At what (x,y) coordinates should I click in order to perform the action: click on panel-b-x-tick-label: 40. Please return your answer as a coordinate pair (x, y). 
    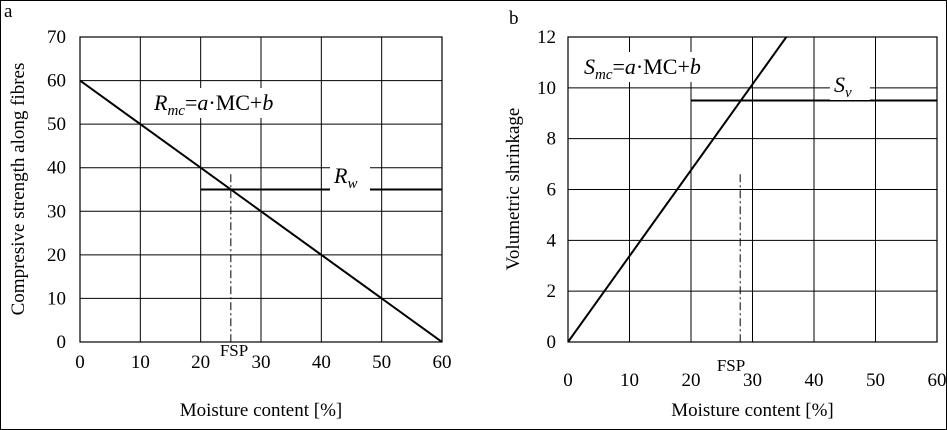
    Looking at the image, I should click on (814, 380).